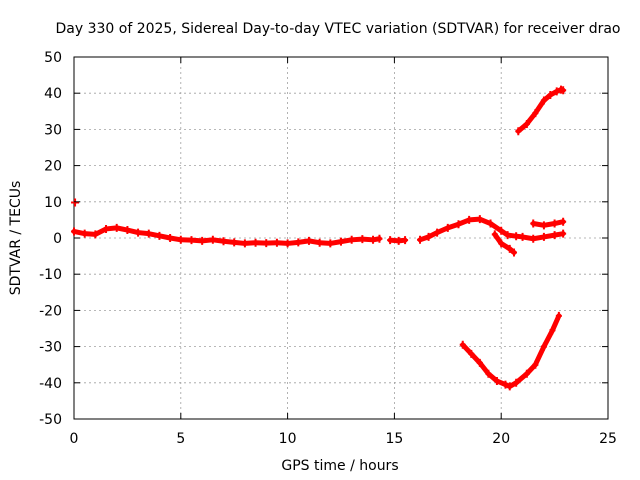 The height and width of the screenshot is (480, 640). Describe the element at coordinates (180, 439) in the screenshot. I see `x-tick-label: 5` at that location.